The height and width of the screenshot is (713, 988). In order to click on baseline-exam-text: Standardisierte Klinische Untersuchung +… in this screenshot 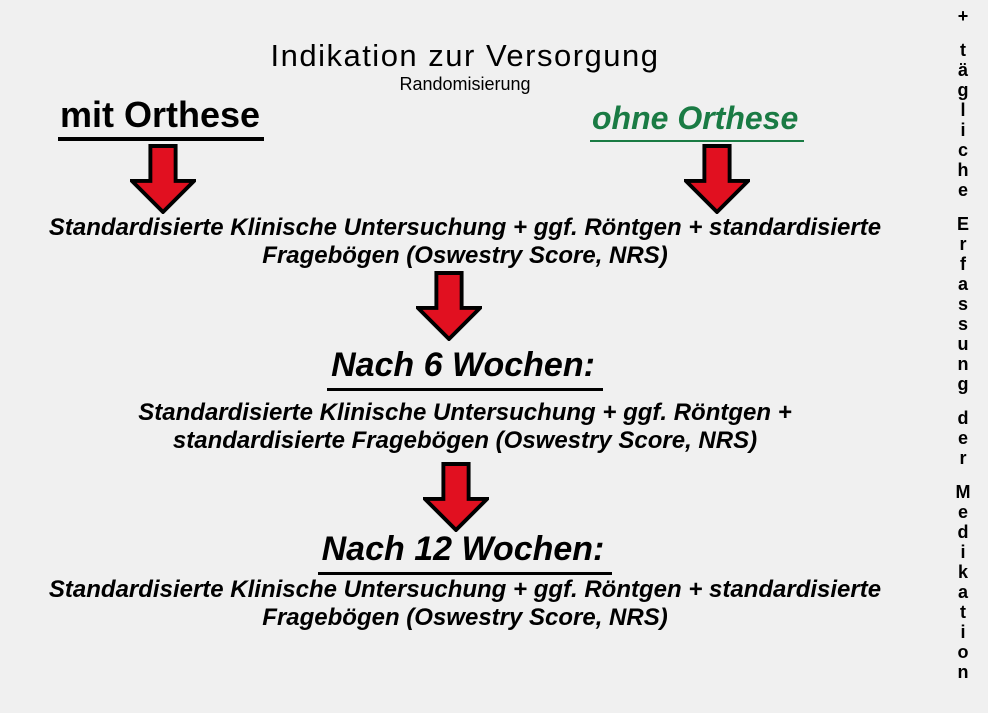, I will do `click(465, 242)`.